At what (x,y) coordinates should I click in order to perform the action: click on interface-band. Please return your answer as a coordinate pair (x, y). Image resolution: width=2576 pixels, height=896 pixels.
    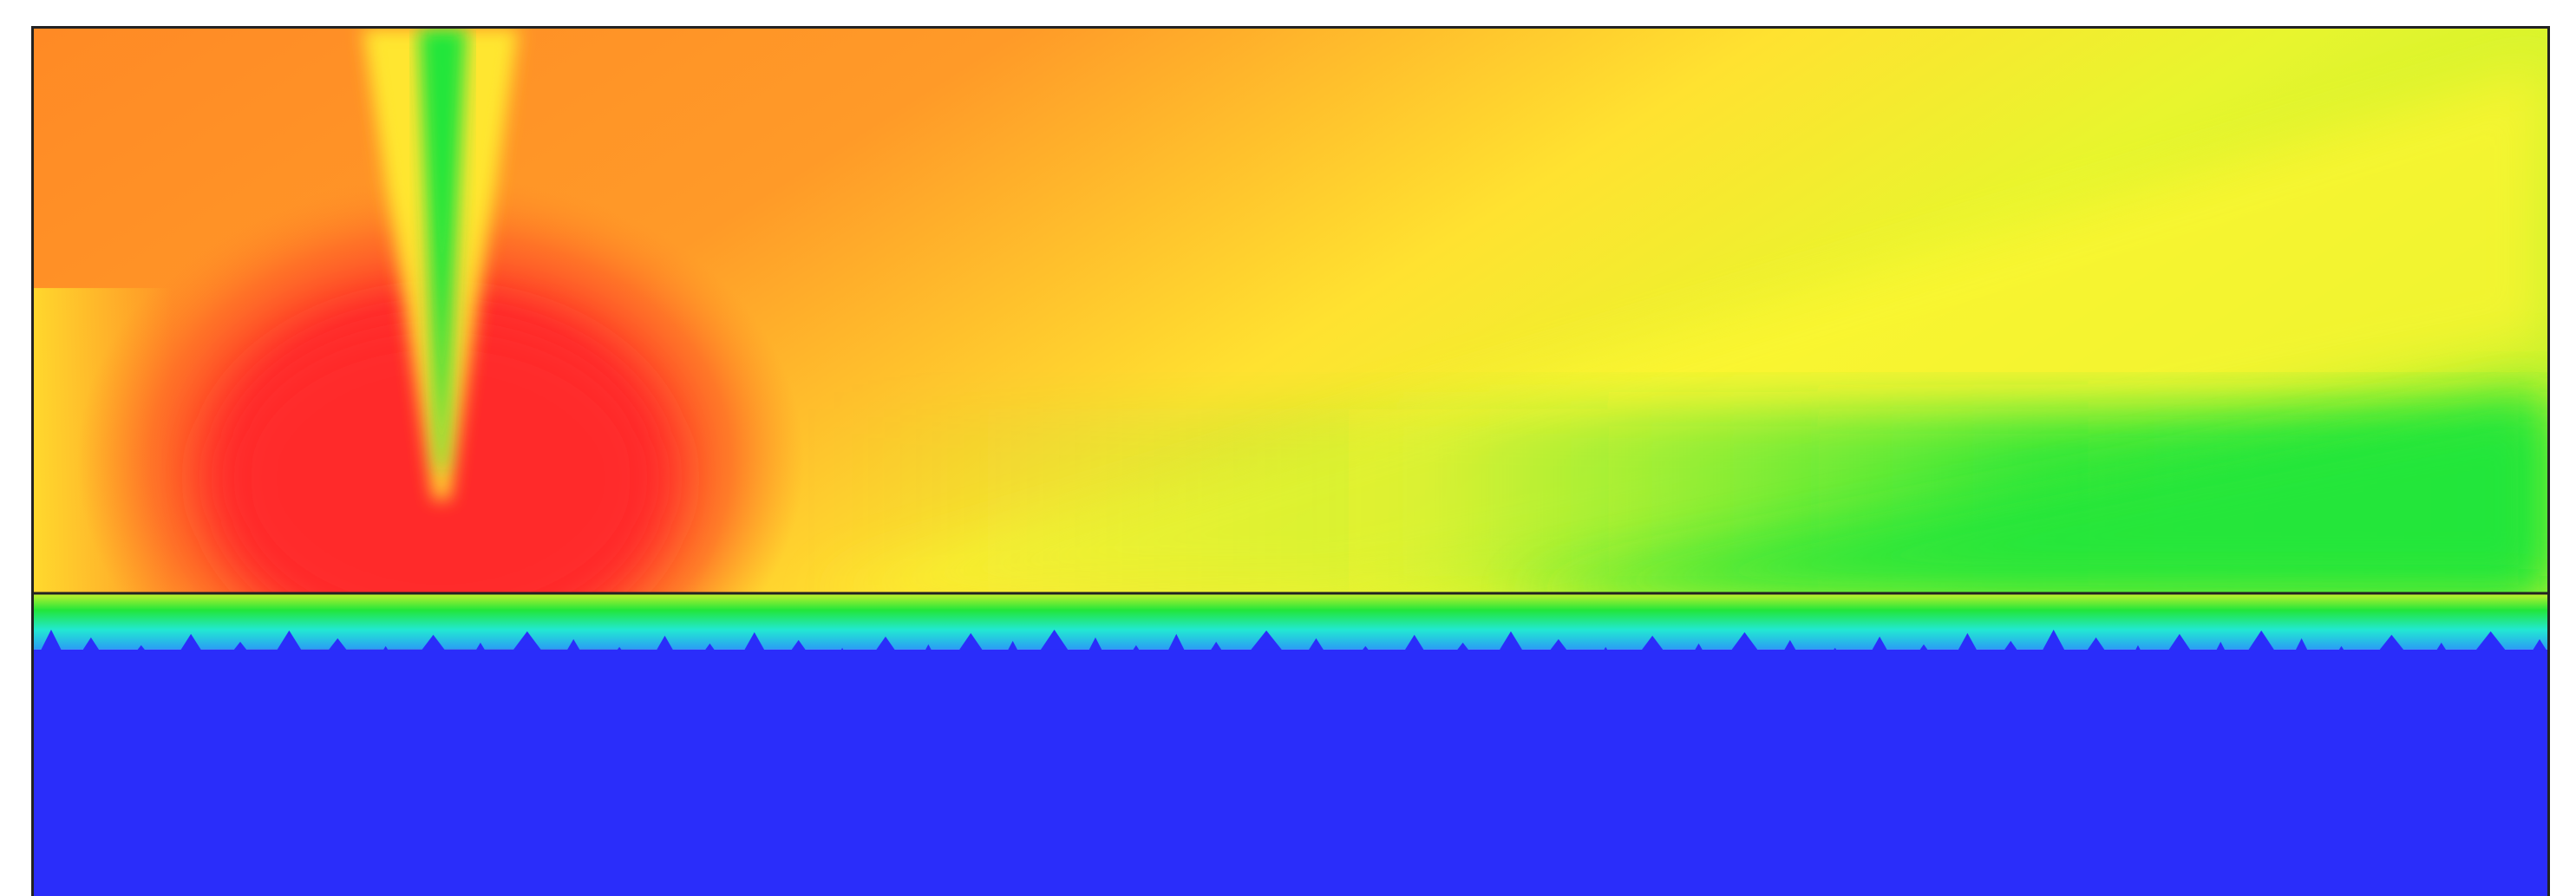
    Looking at the image, I should click on (1290, 622).